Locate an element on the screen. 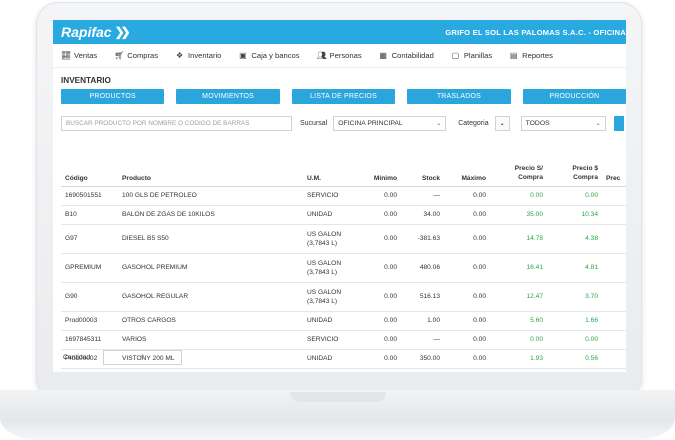  calculator-icon: ▦ is located at coordinates (383, 55).